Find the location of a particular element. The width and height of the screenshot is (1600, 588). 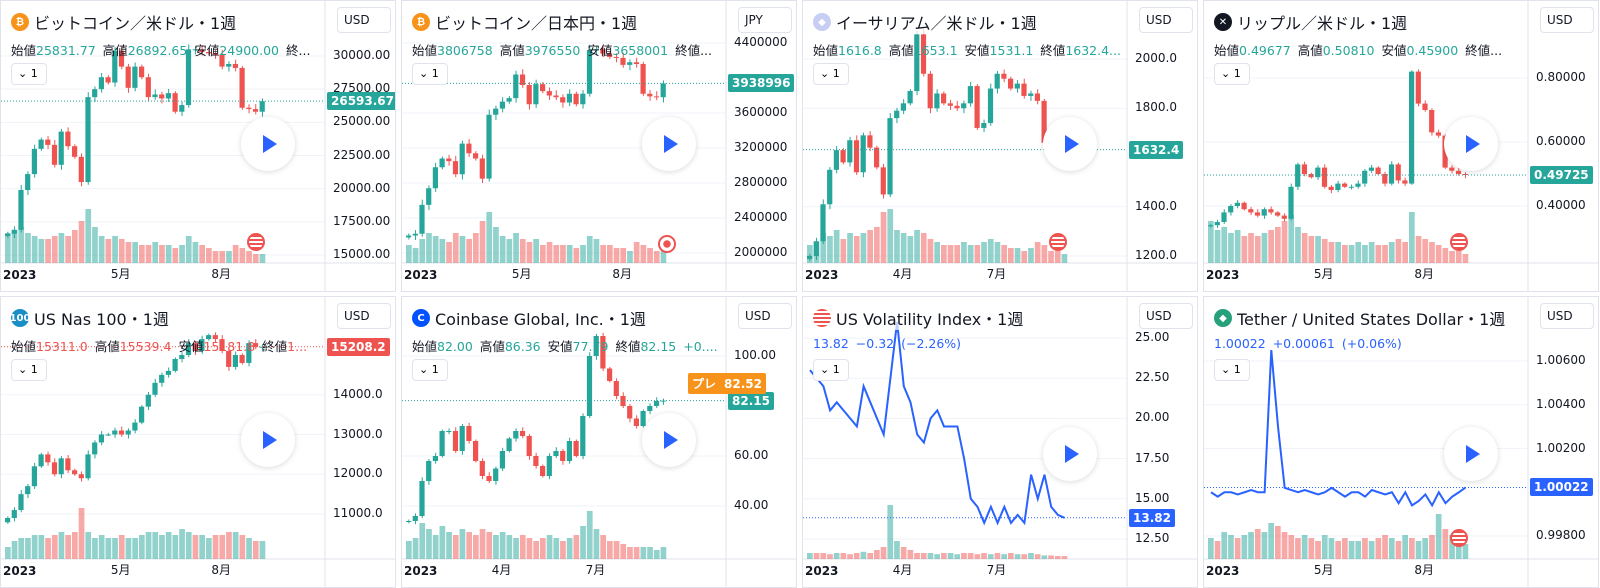

chart-title: ₿ ビットコイン／日本円・1週 is located at coordinates (525, 22).